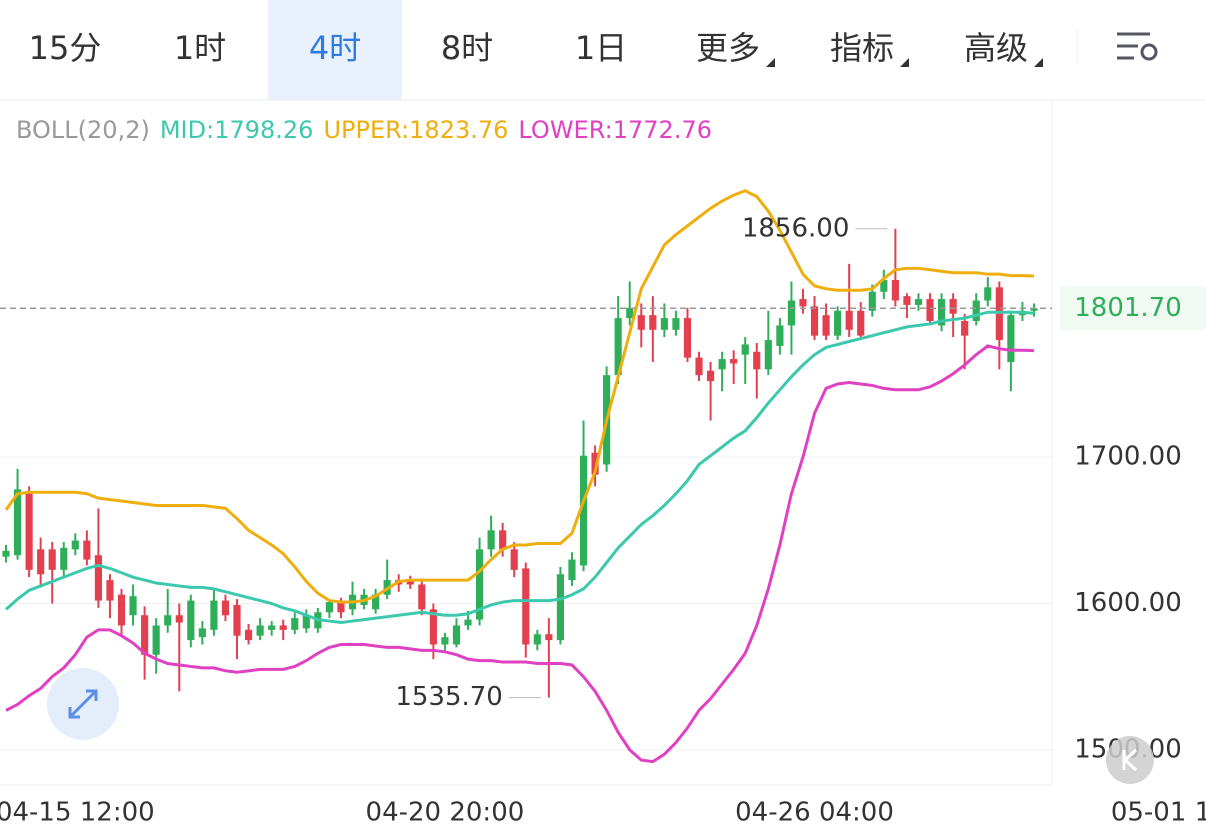 The height and width of the screenshot is (832, 1206). What do you see at coordinates (458, 130) in the screenshot?
I see `legend-value: 1823.76` at bounding box center [458, 130].